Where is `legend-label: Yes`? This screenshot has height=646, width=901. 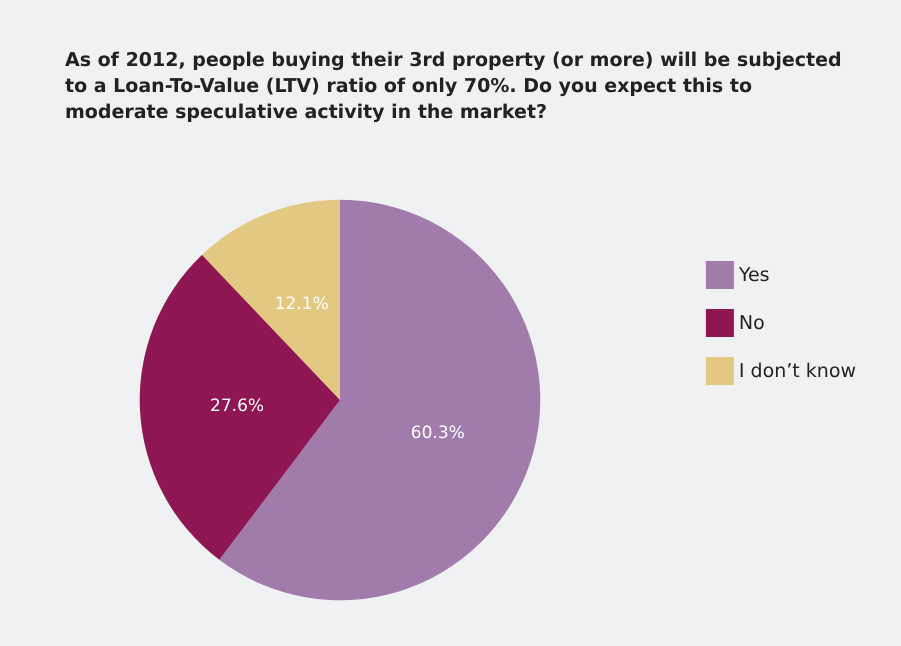 legend-label: Yes is located at coordinates (754, 275).